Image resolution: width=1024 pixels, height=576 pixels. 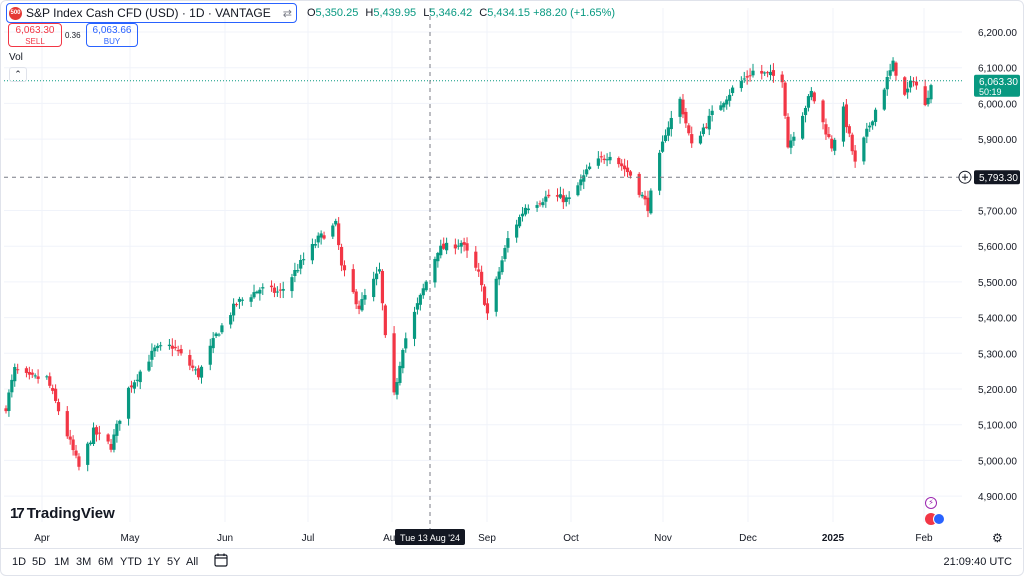 What do you see at coordinates (997, 354) in the screenshot?
I see `price-tick-label: 5,300.00` at bounding box center [997, 354].